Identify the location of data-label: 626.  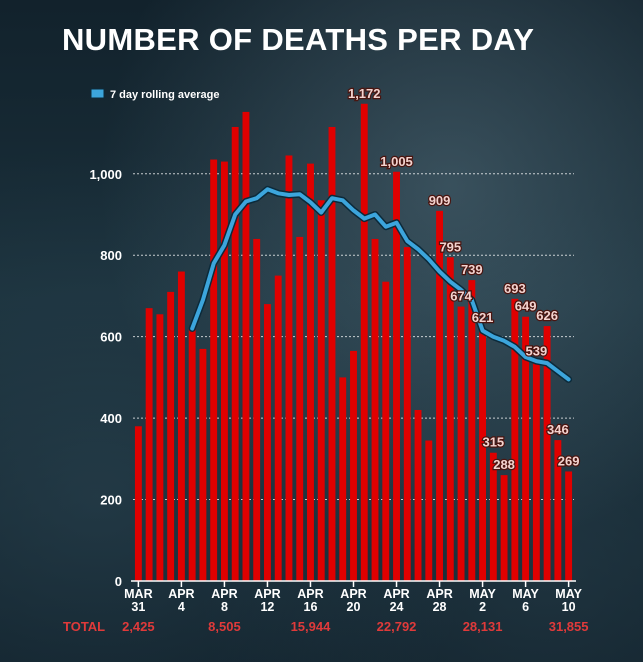
(547, 315).